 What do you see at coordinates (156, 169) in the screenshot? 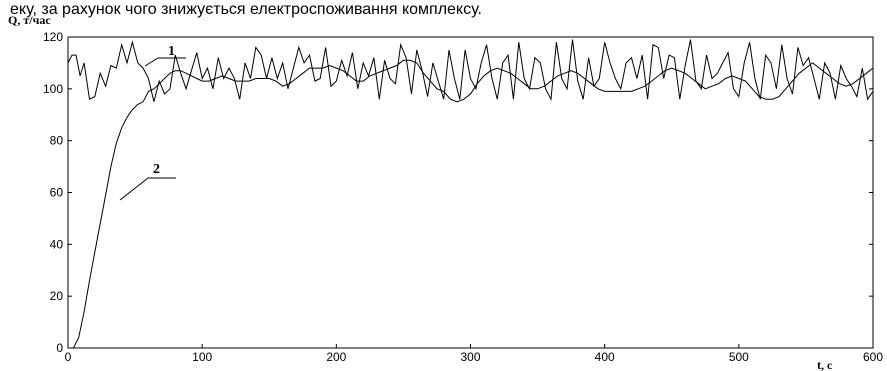
I see `series-2-label: 2` at bounding box center [156, 169].